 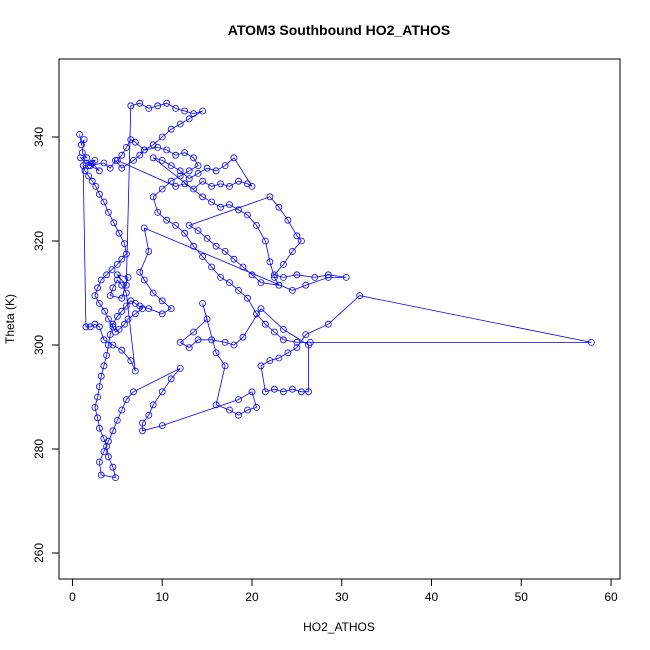 What do you see at coordinates (10, 319) in the screenshot?
I see `y-axis-label: Theta (K)` at bounding box center [10, 319].